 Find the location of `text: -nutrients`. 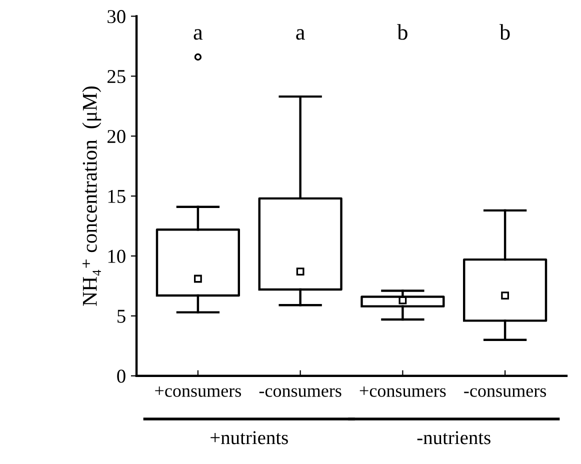

text: -nutrients is located at coordinates (453, 437).